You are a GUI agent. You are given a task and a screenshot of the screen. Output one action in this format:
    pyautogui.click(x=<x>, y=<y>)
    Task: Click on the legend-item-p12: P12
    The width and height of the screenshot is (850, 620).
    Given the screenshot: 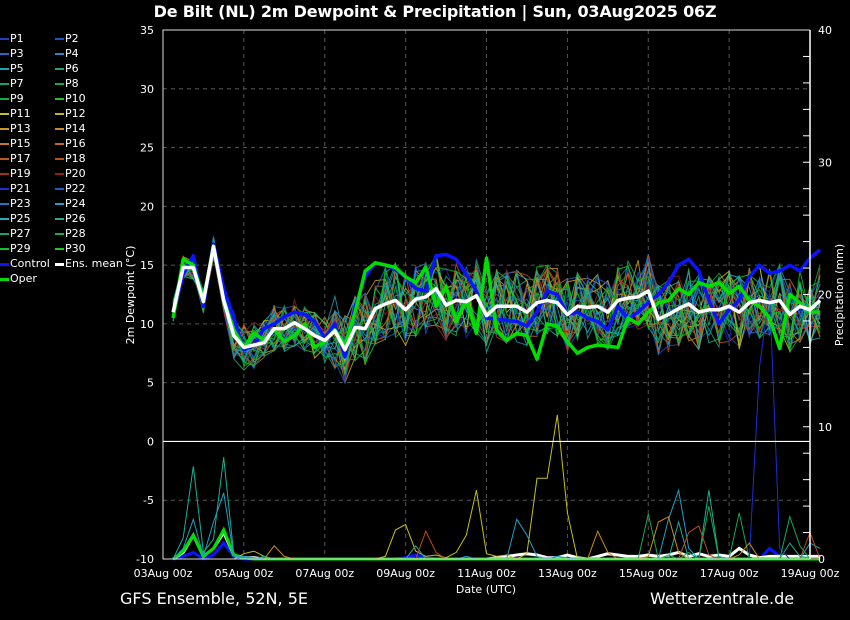 What is the action you would take?
    pyautogui.click(x=70, y=113)
    